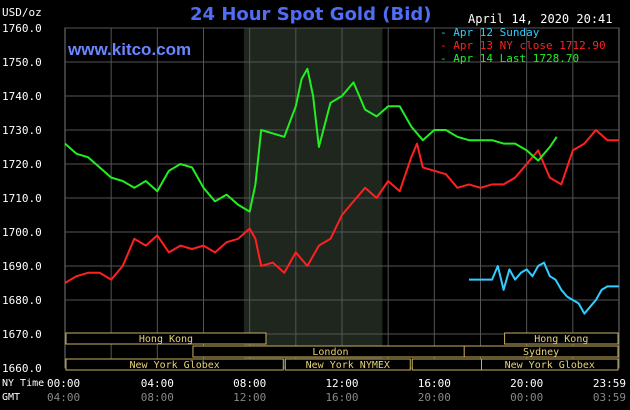 Image resolution: width=630 pixels, height=410 pixels. What do you see at coordinates (63, 397) in the screenshot?
I see `gmt-tick-label: 04:00` at bounding box center [63, 397].